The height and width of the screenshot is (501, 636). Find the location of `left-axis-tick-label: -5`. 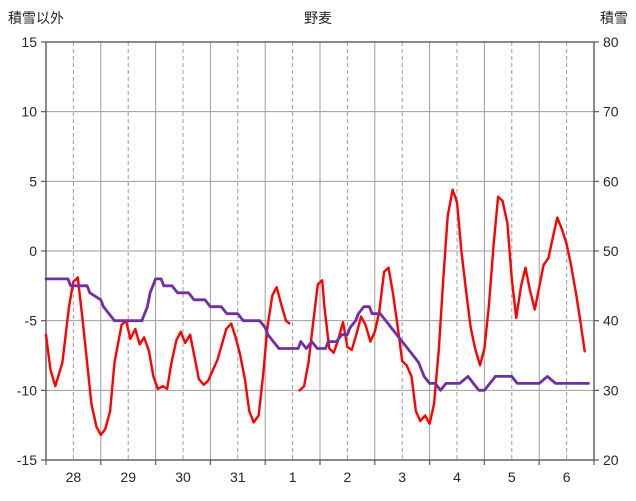

left-axis-tick-label: -5 is located at coordinates (31, 321).